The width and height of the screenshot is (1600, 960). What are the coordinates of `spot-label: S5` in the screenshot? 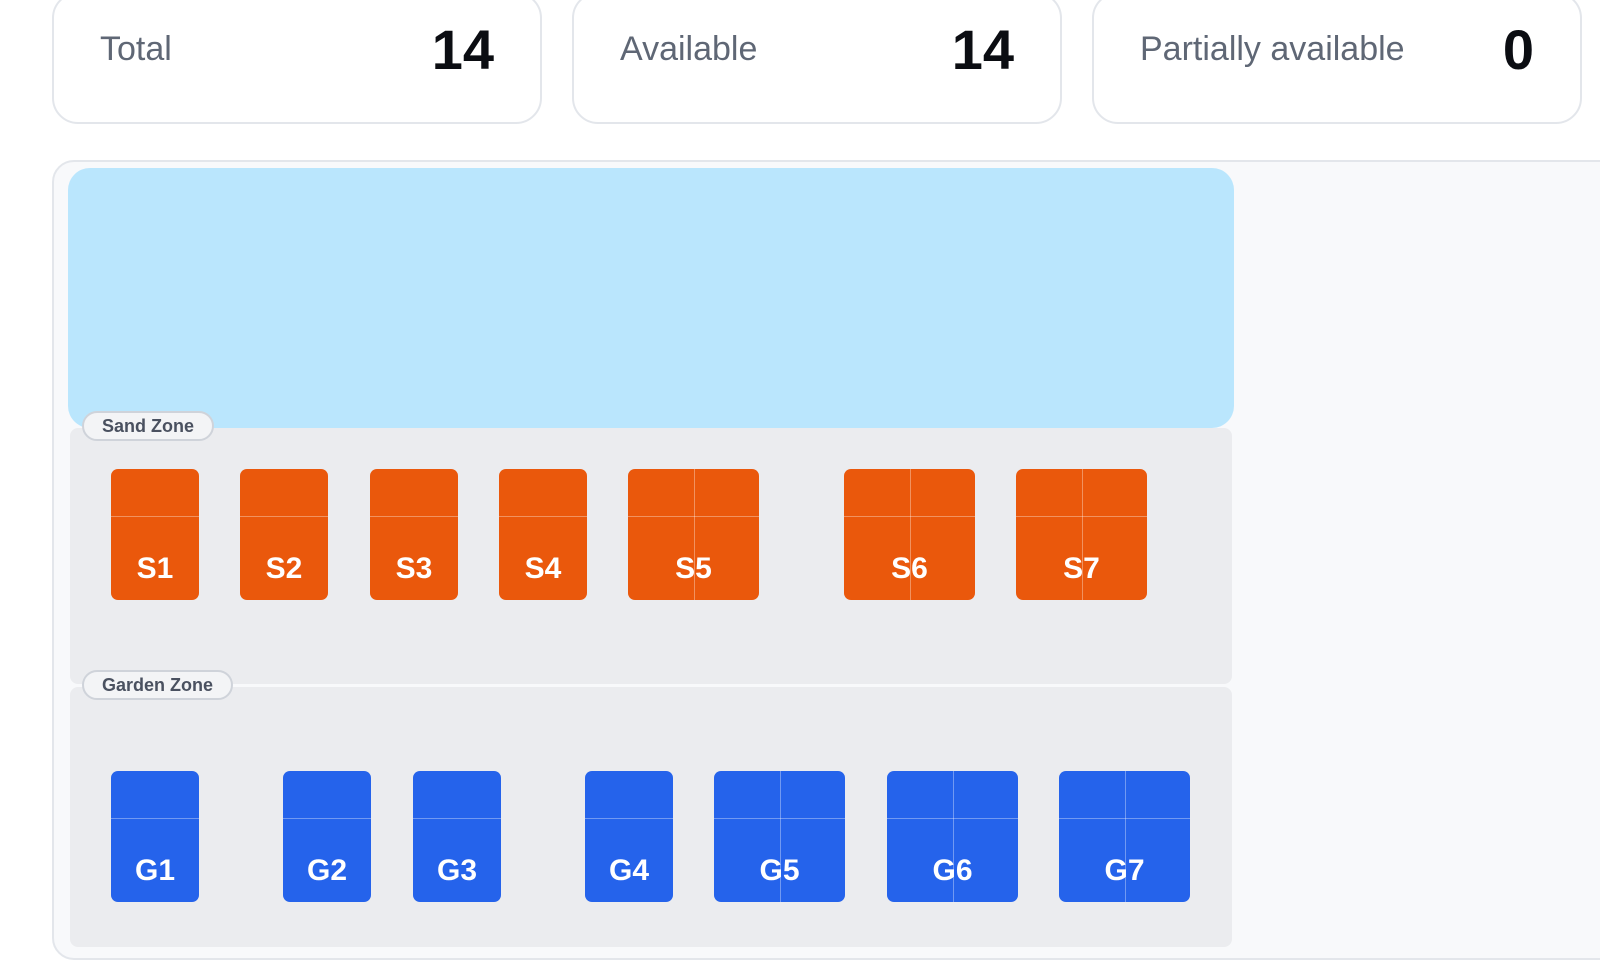 It's located at (693, 568).